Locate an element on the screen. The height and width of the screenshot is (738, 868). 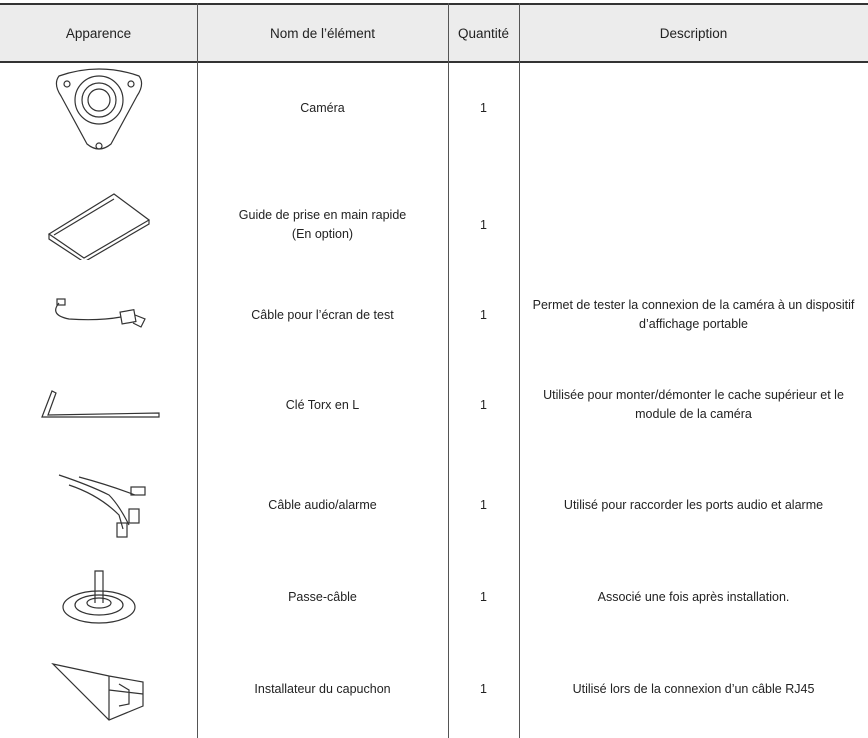
column-header: Description is located at coordinates (693, 33).